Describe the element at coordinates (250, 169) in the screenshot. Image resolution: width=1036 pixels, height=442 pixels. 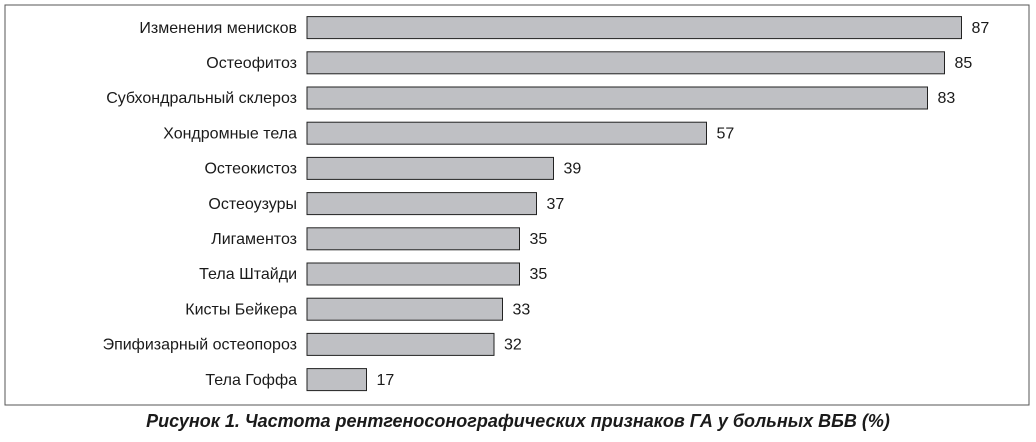
I see `y-tick-label: Остеокистоз` at that location.